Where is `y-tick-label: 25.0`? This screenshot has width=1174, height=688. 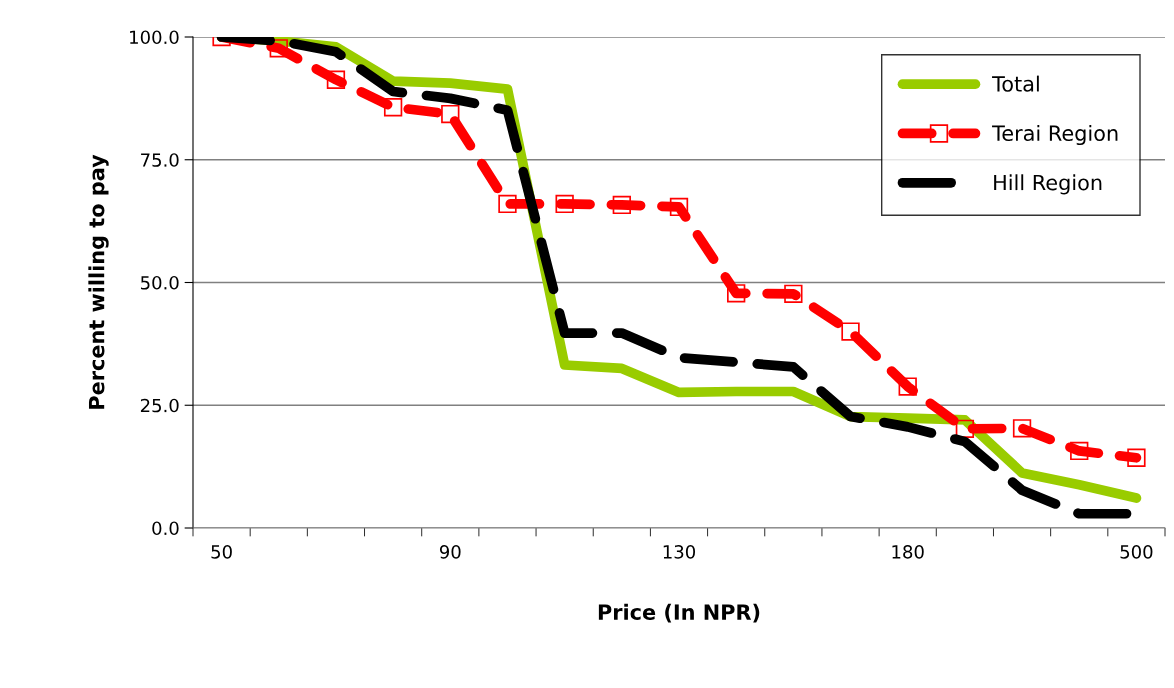
y-tick-label: 25.0 is located at coordinates (159, 405).